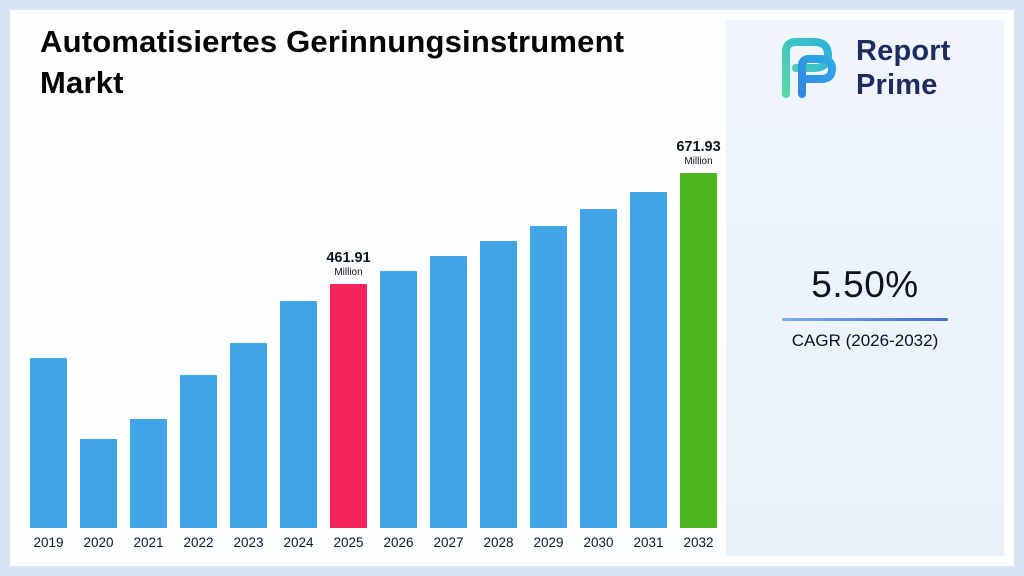 This screenshot has height=576, width=1024. Describe the element at coordinates (598, 542) in the screenshot. I see `year-label-2030: 2030` at that location.